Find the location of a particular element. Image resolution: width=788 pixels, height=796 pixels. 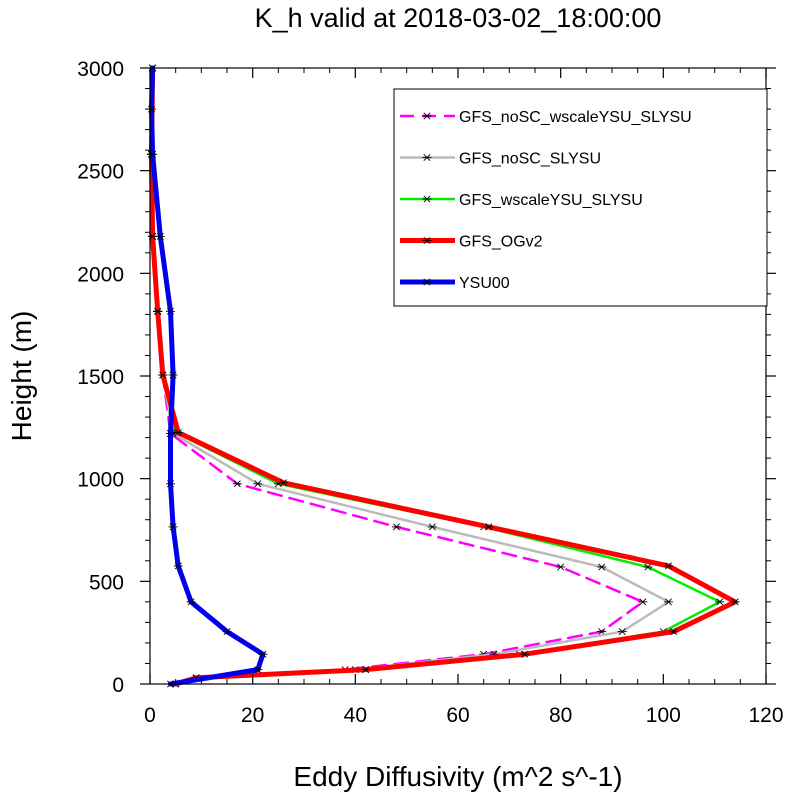

series-line is located at coordinates (207, 376).